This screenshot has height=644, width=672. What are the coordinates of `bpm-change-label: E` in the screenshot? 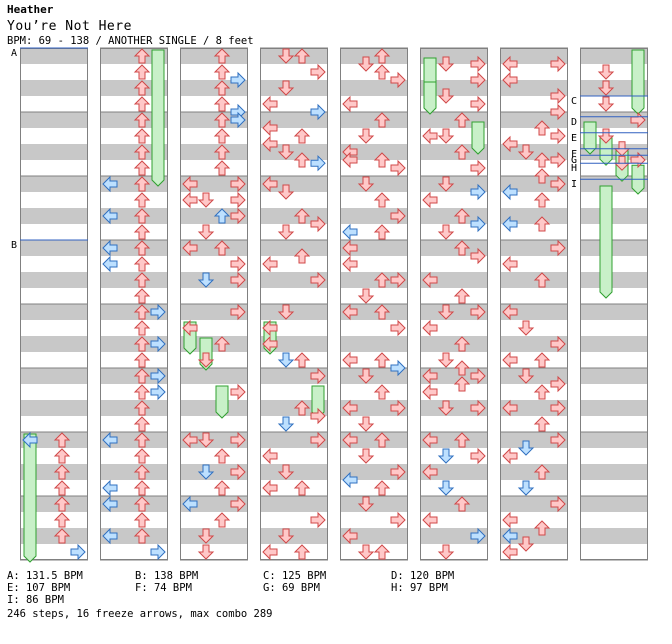 It's located at (574, 138).